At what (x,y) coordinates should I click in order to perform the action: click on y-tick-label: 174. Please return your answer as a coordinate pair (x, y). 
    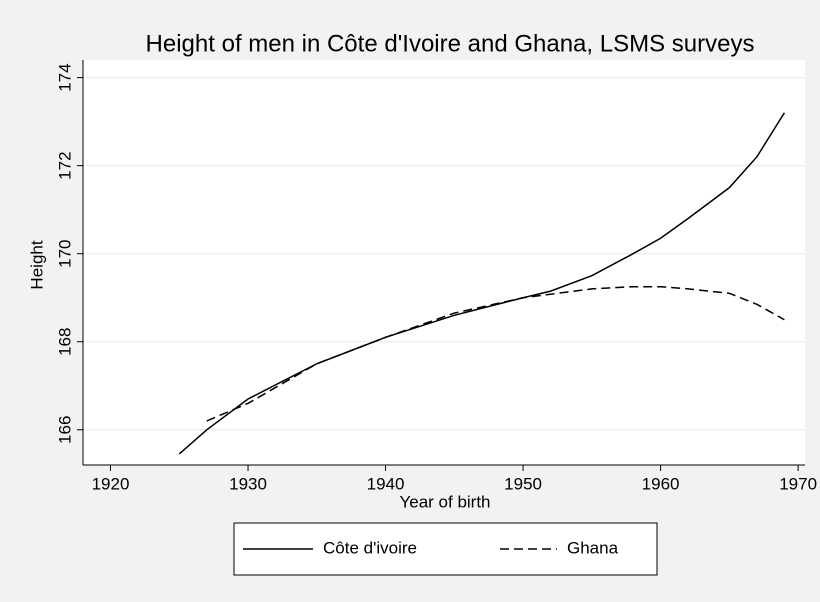
    Looking at the image, I should click on (64, 77).